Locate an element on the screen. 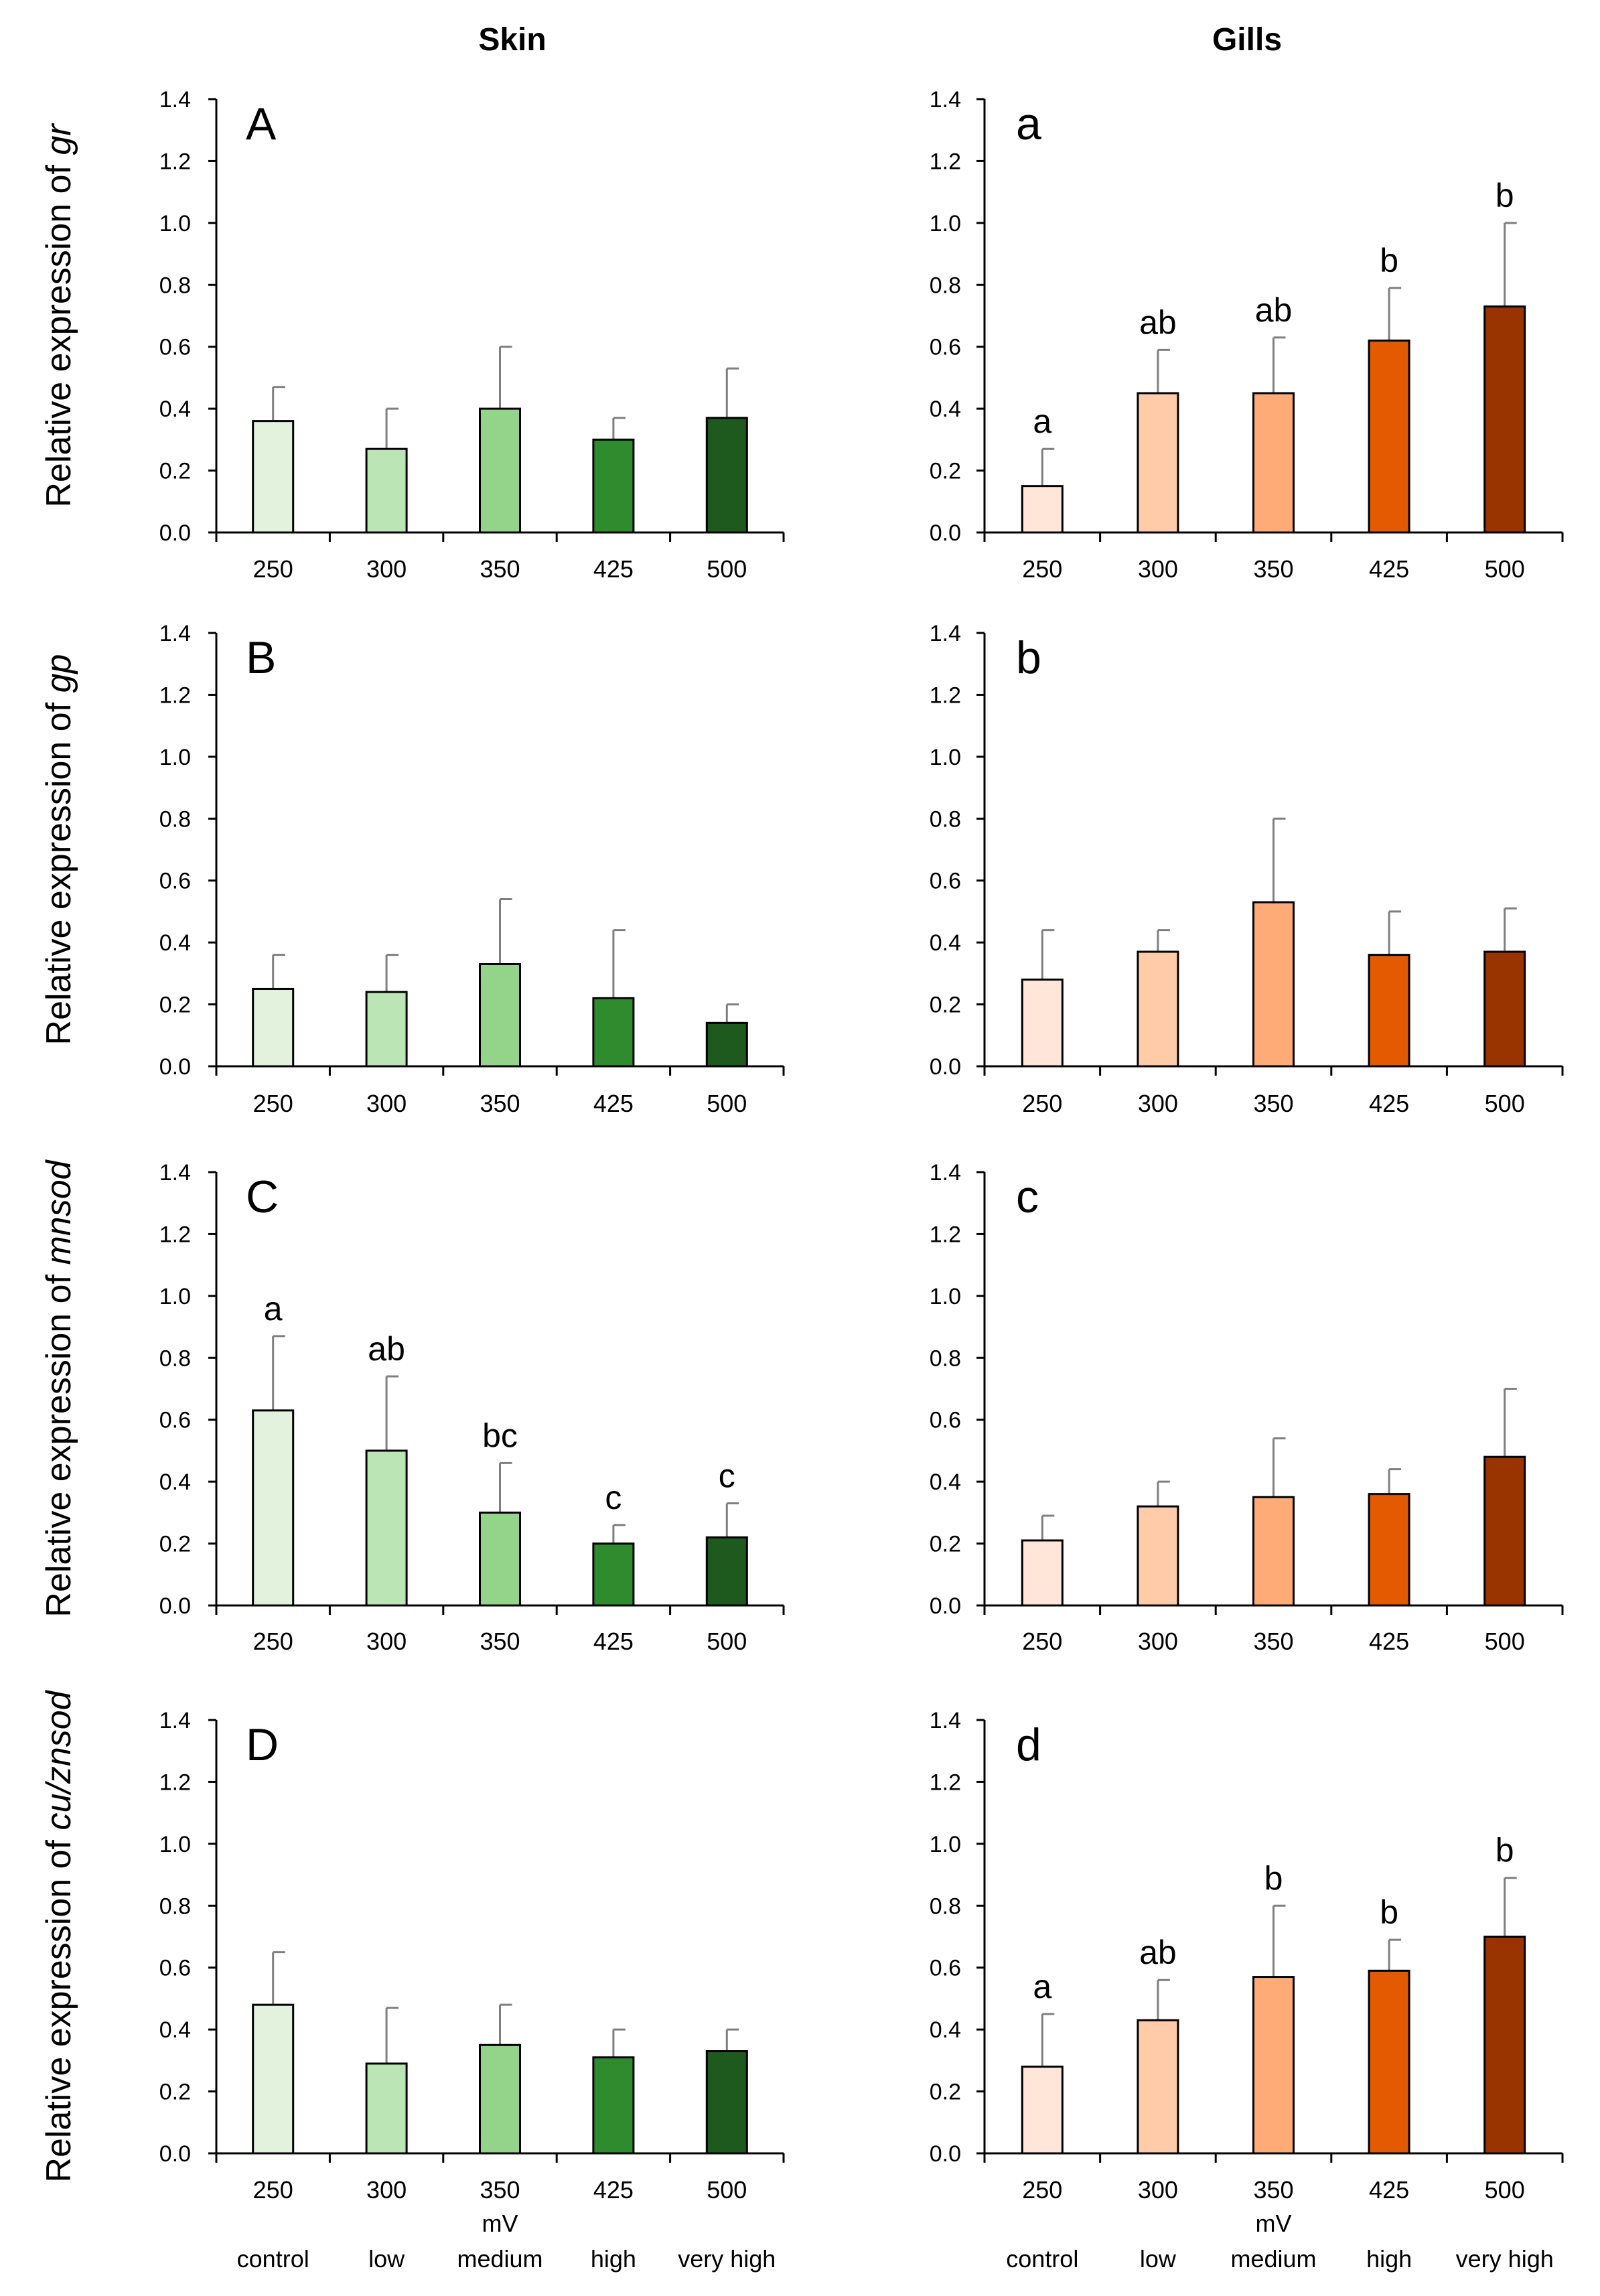  y-axis-label-gene: gp is located at coordinates (59, 673).